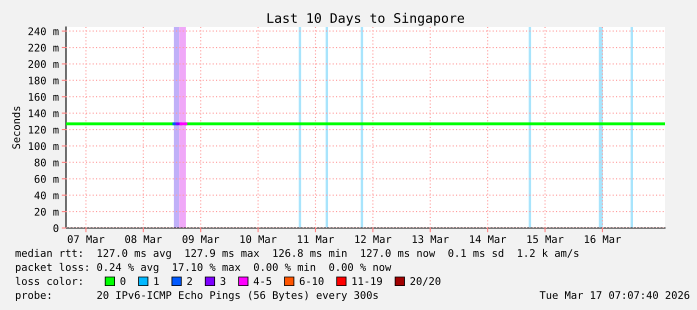  Describe the element at coordinates (197, 296) in the screenshot. I see `text: probe: 20 IPv6-ICMP Echo Pings (56 Bytes) every 300s` at that location.